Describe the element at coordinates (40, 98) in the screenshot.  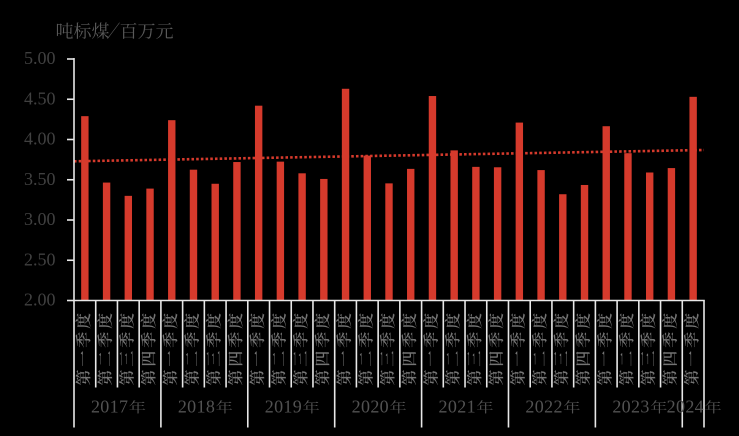
I see `svg-text: 4.50` at that location.